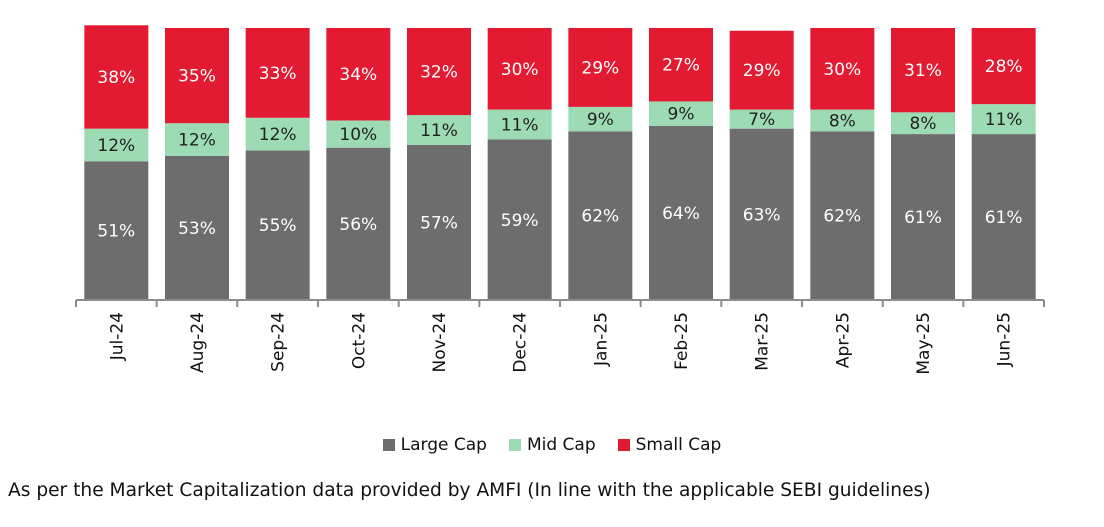 The width and height of the screenshot is (1104, 527). Describe the element at coordinates (1005, 339) in the screenshot. I see `x-tick-label: Jun-25` at that location.